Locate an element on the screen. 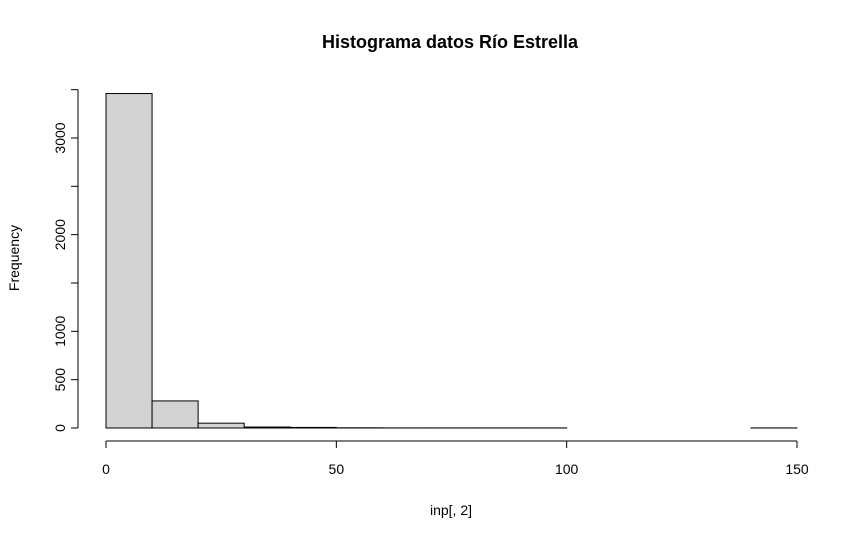 This screenshot has height=540, width=865. x-tick-label-0: 0 is located at coordinates (106, 469).